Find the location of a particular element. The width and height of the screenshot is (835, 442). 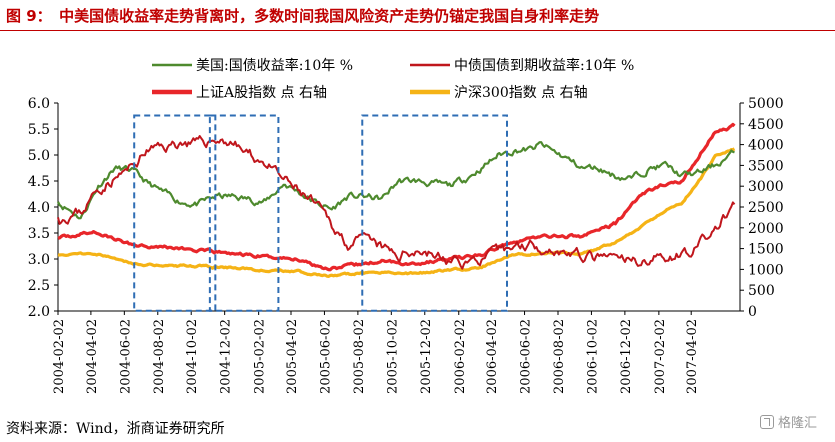

x-tick-label: 2005-06-02 is located at coordinates (325, 356).